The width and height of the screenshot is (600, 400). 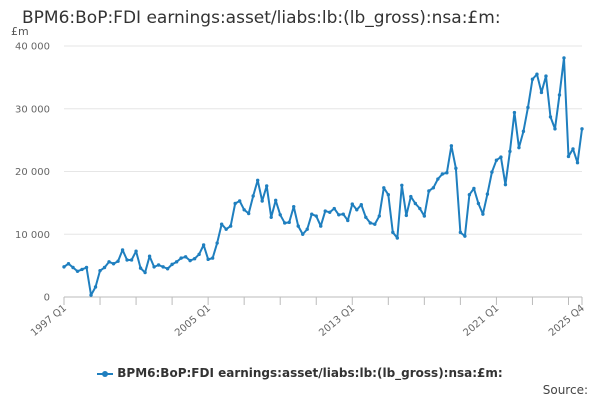 I want to click on y-tick-label-20000: 20 000, so click(x=32, y=172).